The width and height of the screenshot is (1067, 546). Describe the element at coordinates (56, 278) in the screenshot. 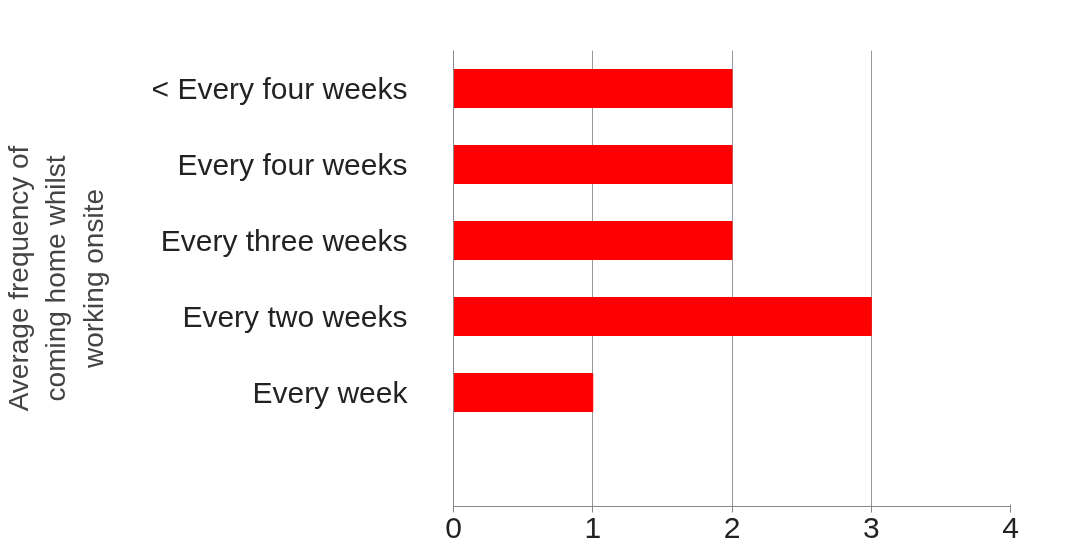

I see `y-axis-title: Average frequency of coming home whilst working onsite` at that location.